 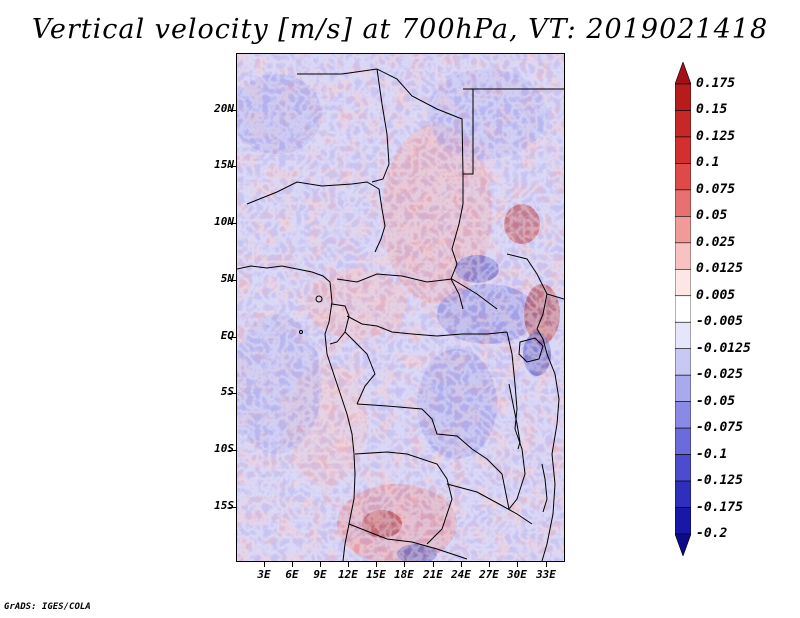 I want to click on lat-label-15n: 15N, so click(x=224, y=164).